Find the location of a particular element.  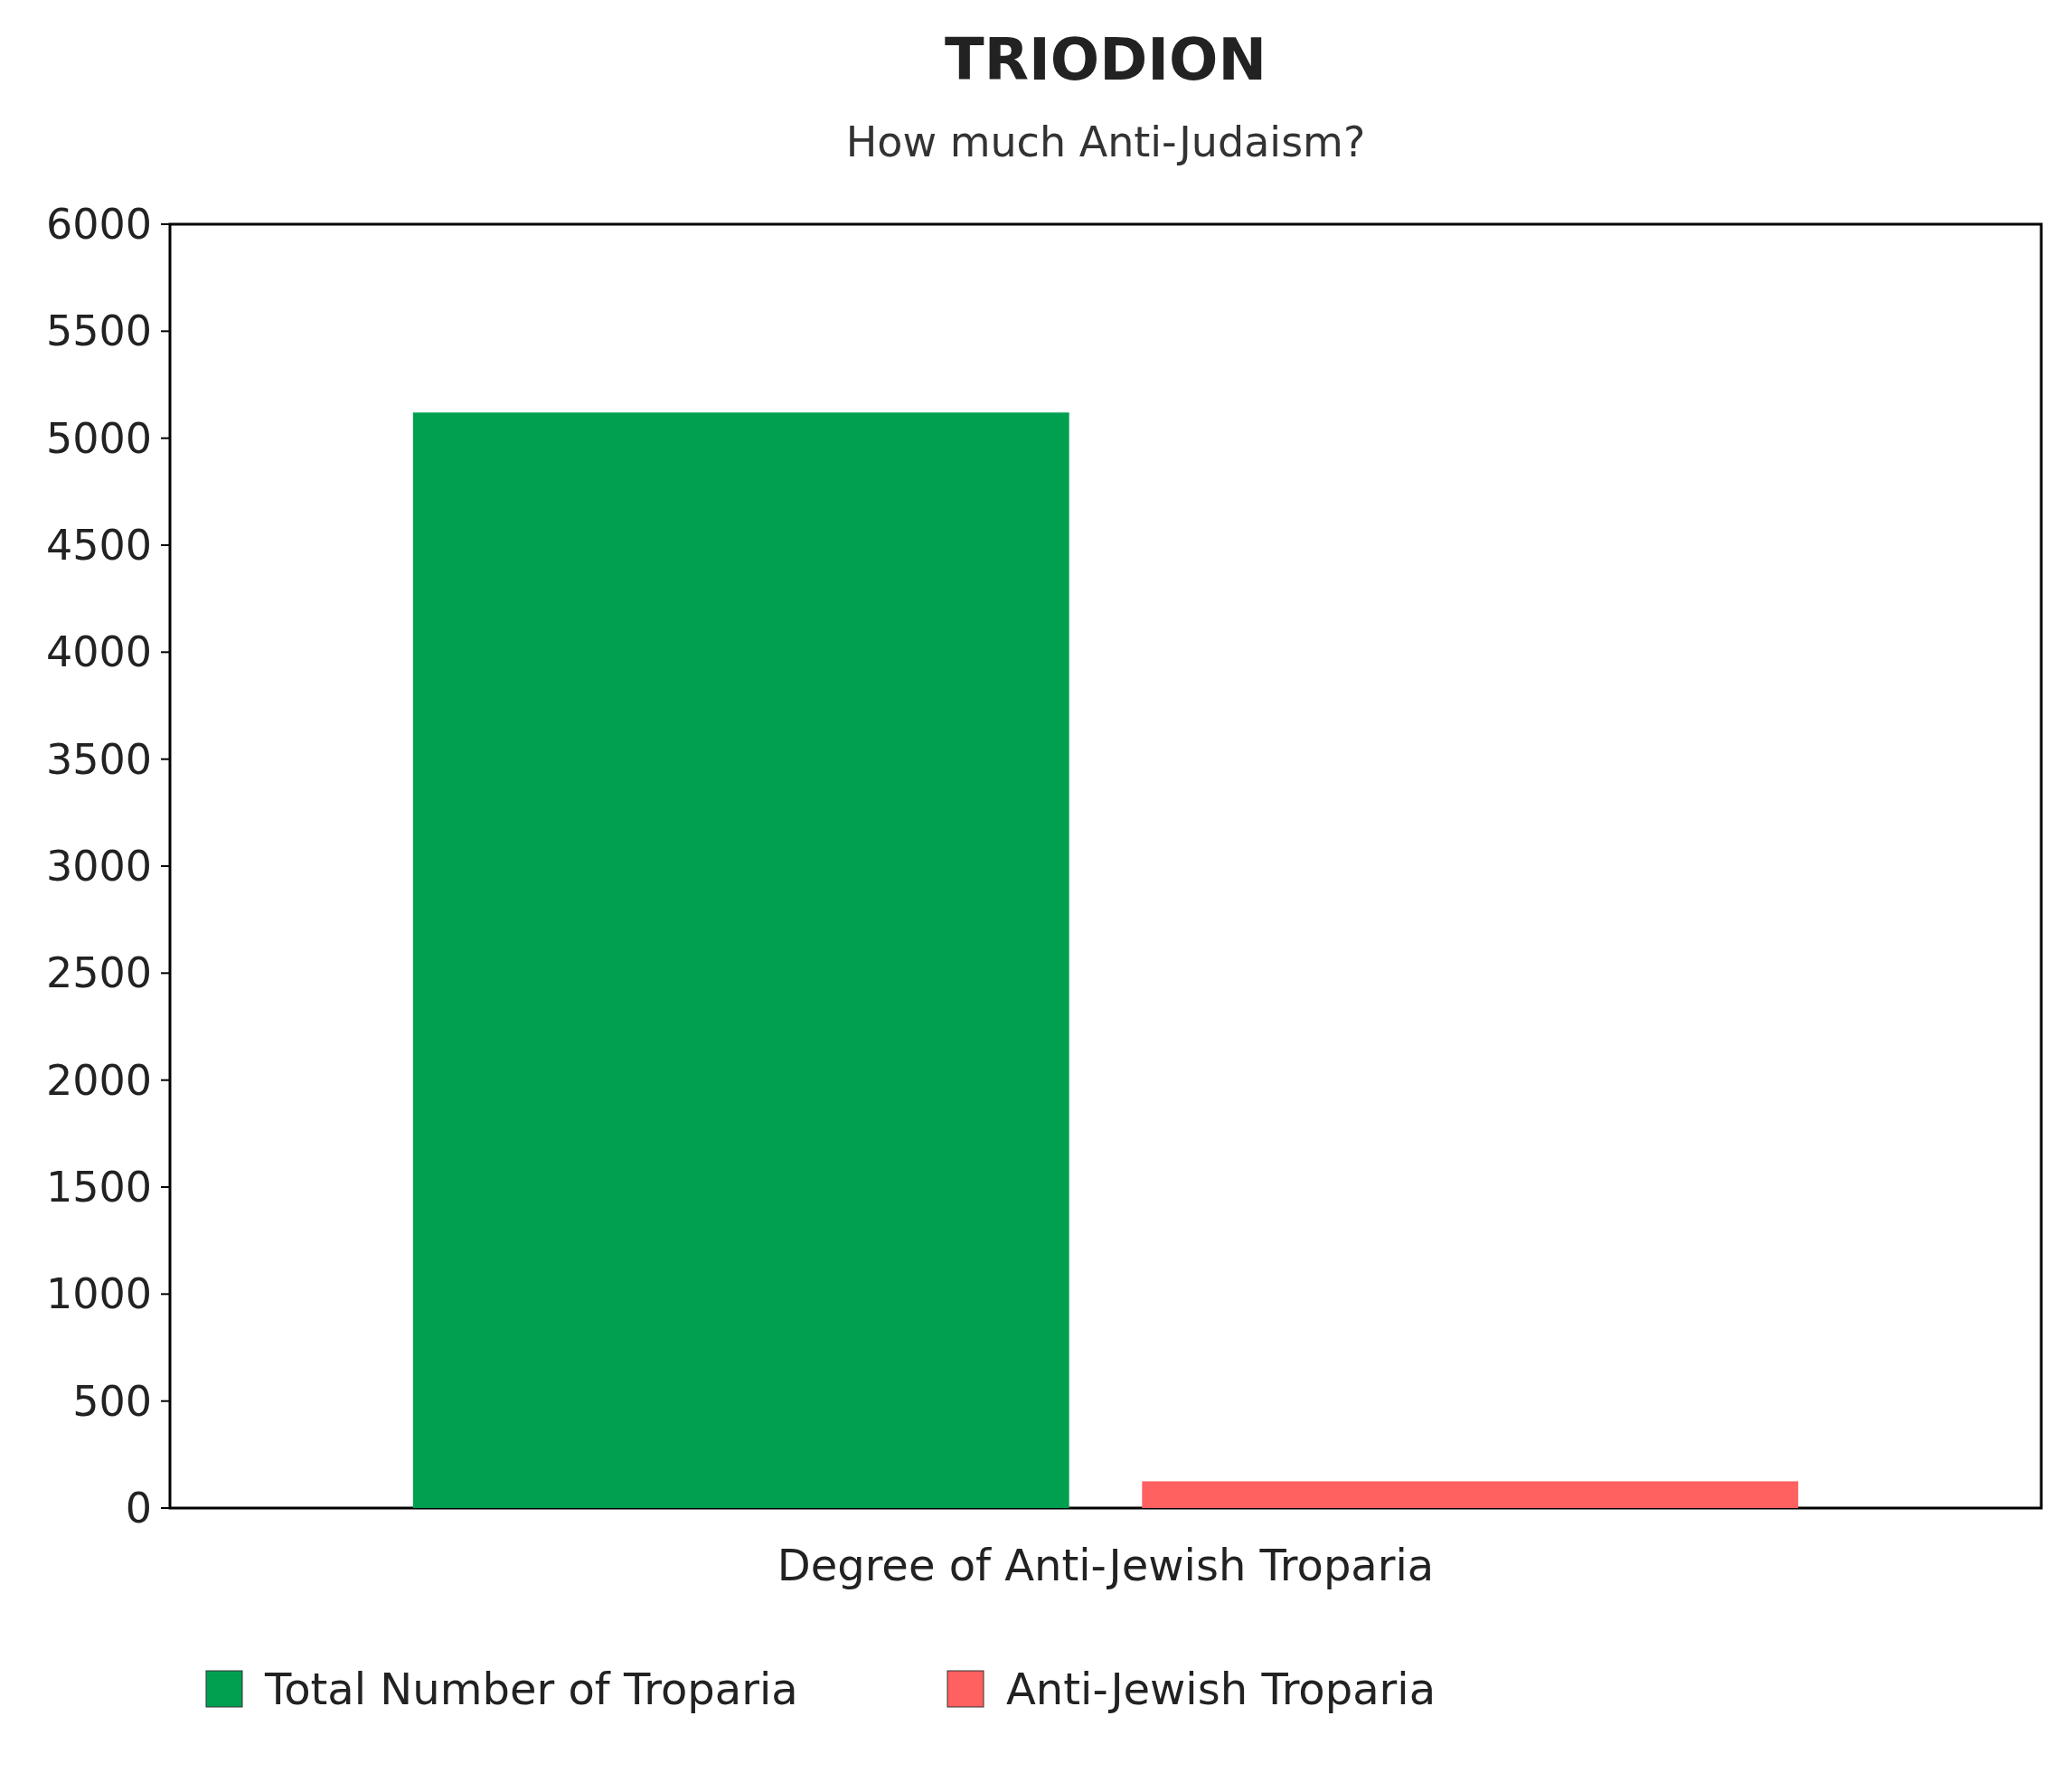

y-tick-label: 5000 is located at coordinates (98, 438).